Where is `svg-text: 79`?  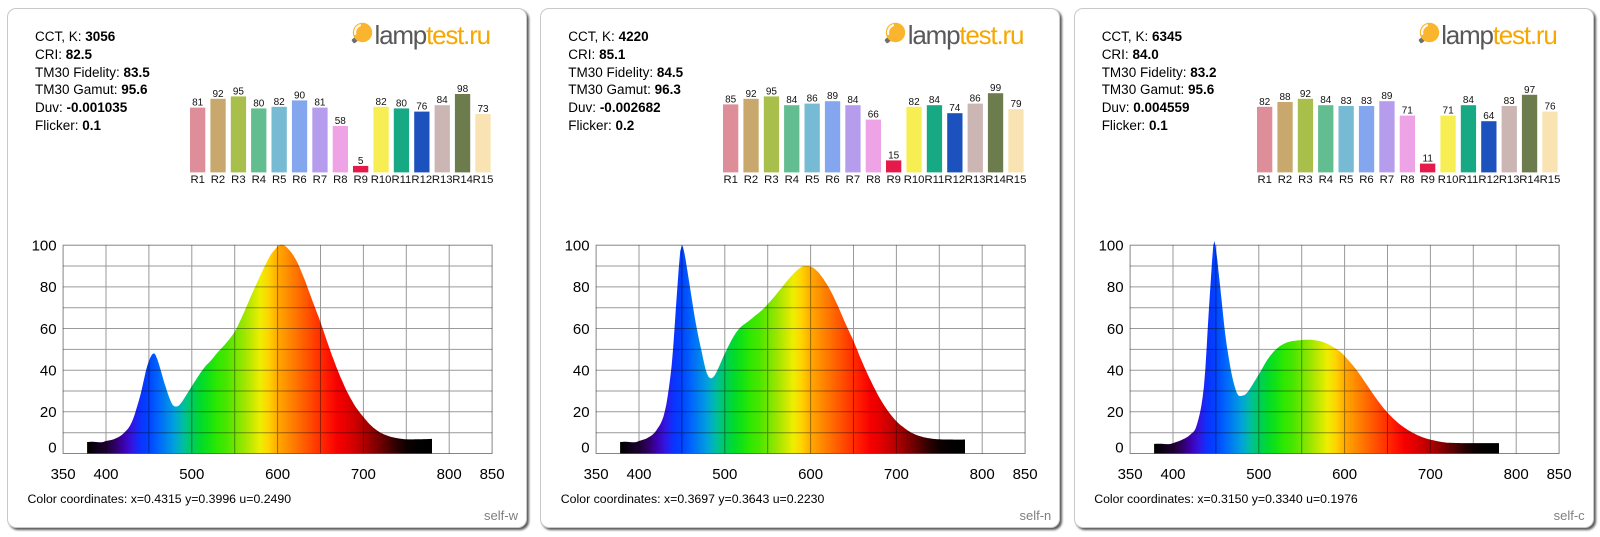 svg-text: 79 is located at coordinates (1017, 104).